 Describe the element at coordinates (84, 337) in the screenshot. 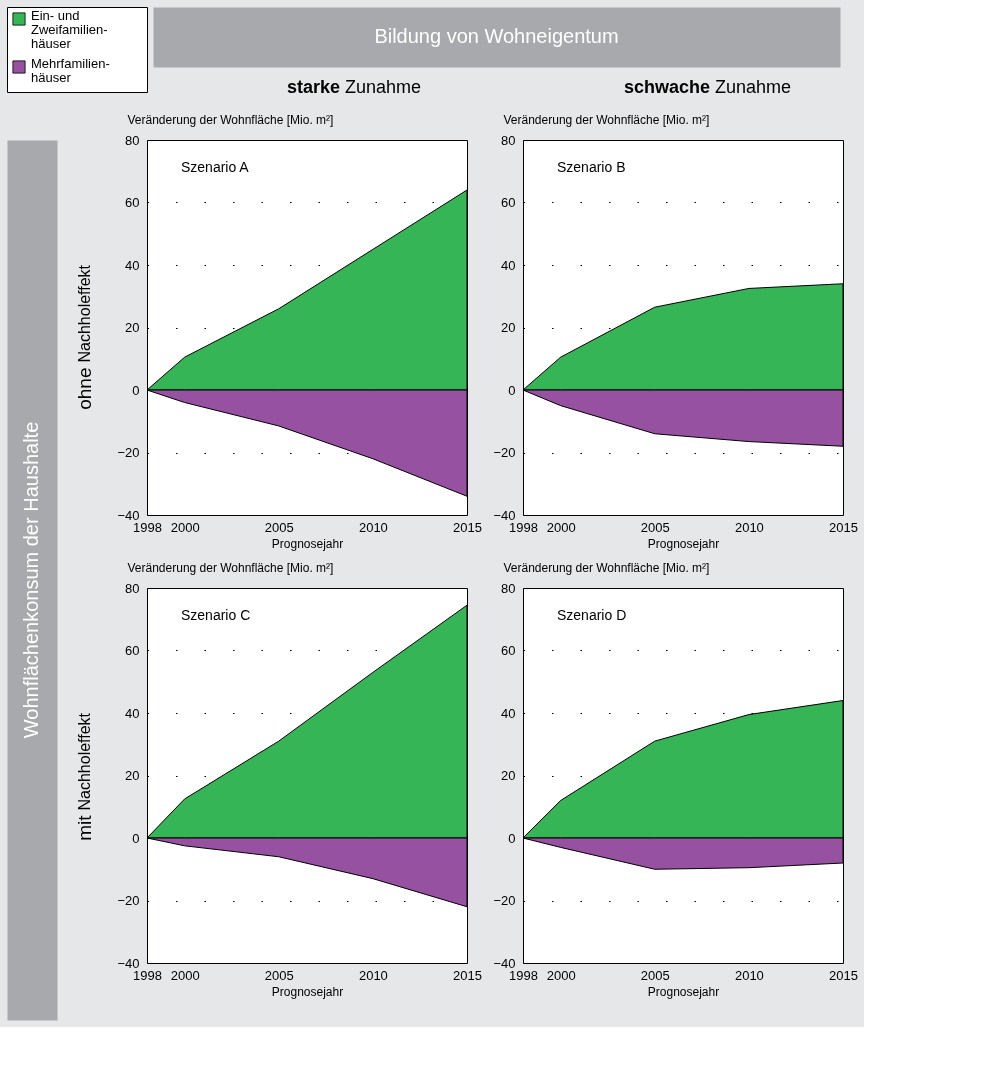

I see `text: ohne Nachholeffekt` at that location.